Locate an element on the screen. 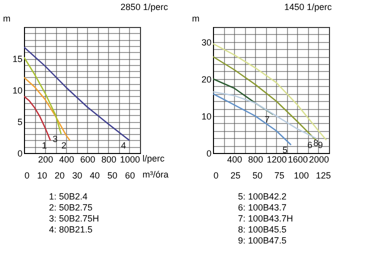 Image resolution: width=370 pixels, height=276 pixels. series-label: 7 is located at coordinates (267, 119).